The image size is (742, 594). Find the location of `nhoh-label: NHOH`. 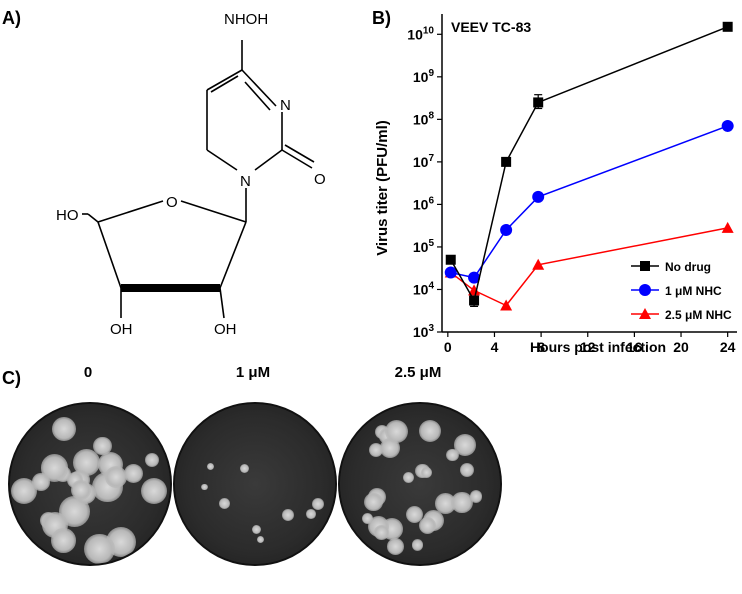

nhoh-label: NHOH is located at coordinates (246, 19).